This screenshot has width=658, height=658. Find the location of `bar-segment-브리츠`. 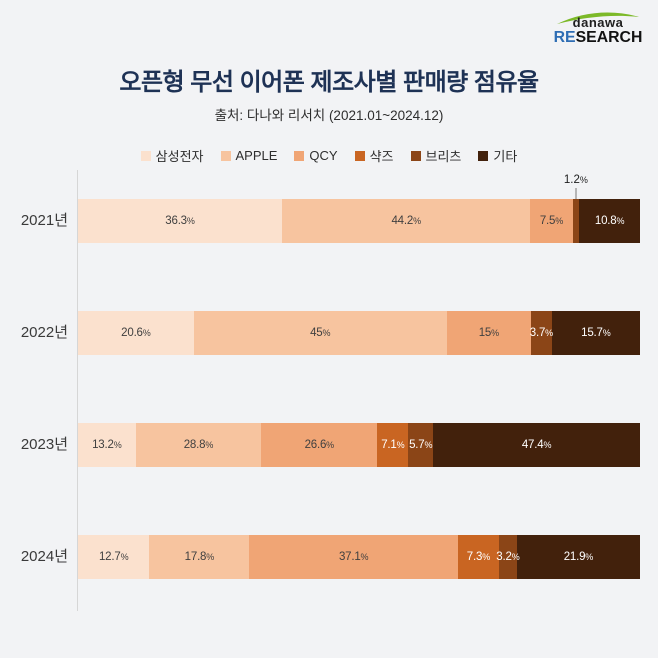

bar-segment-브리츠 is located at coordinates (576, 221).